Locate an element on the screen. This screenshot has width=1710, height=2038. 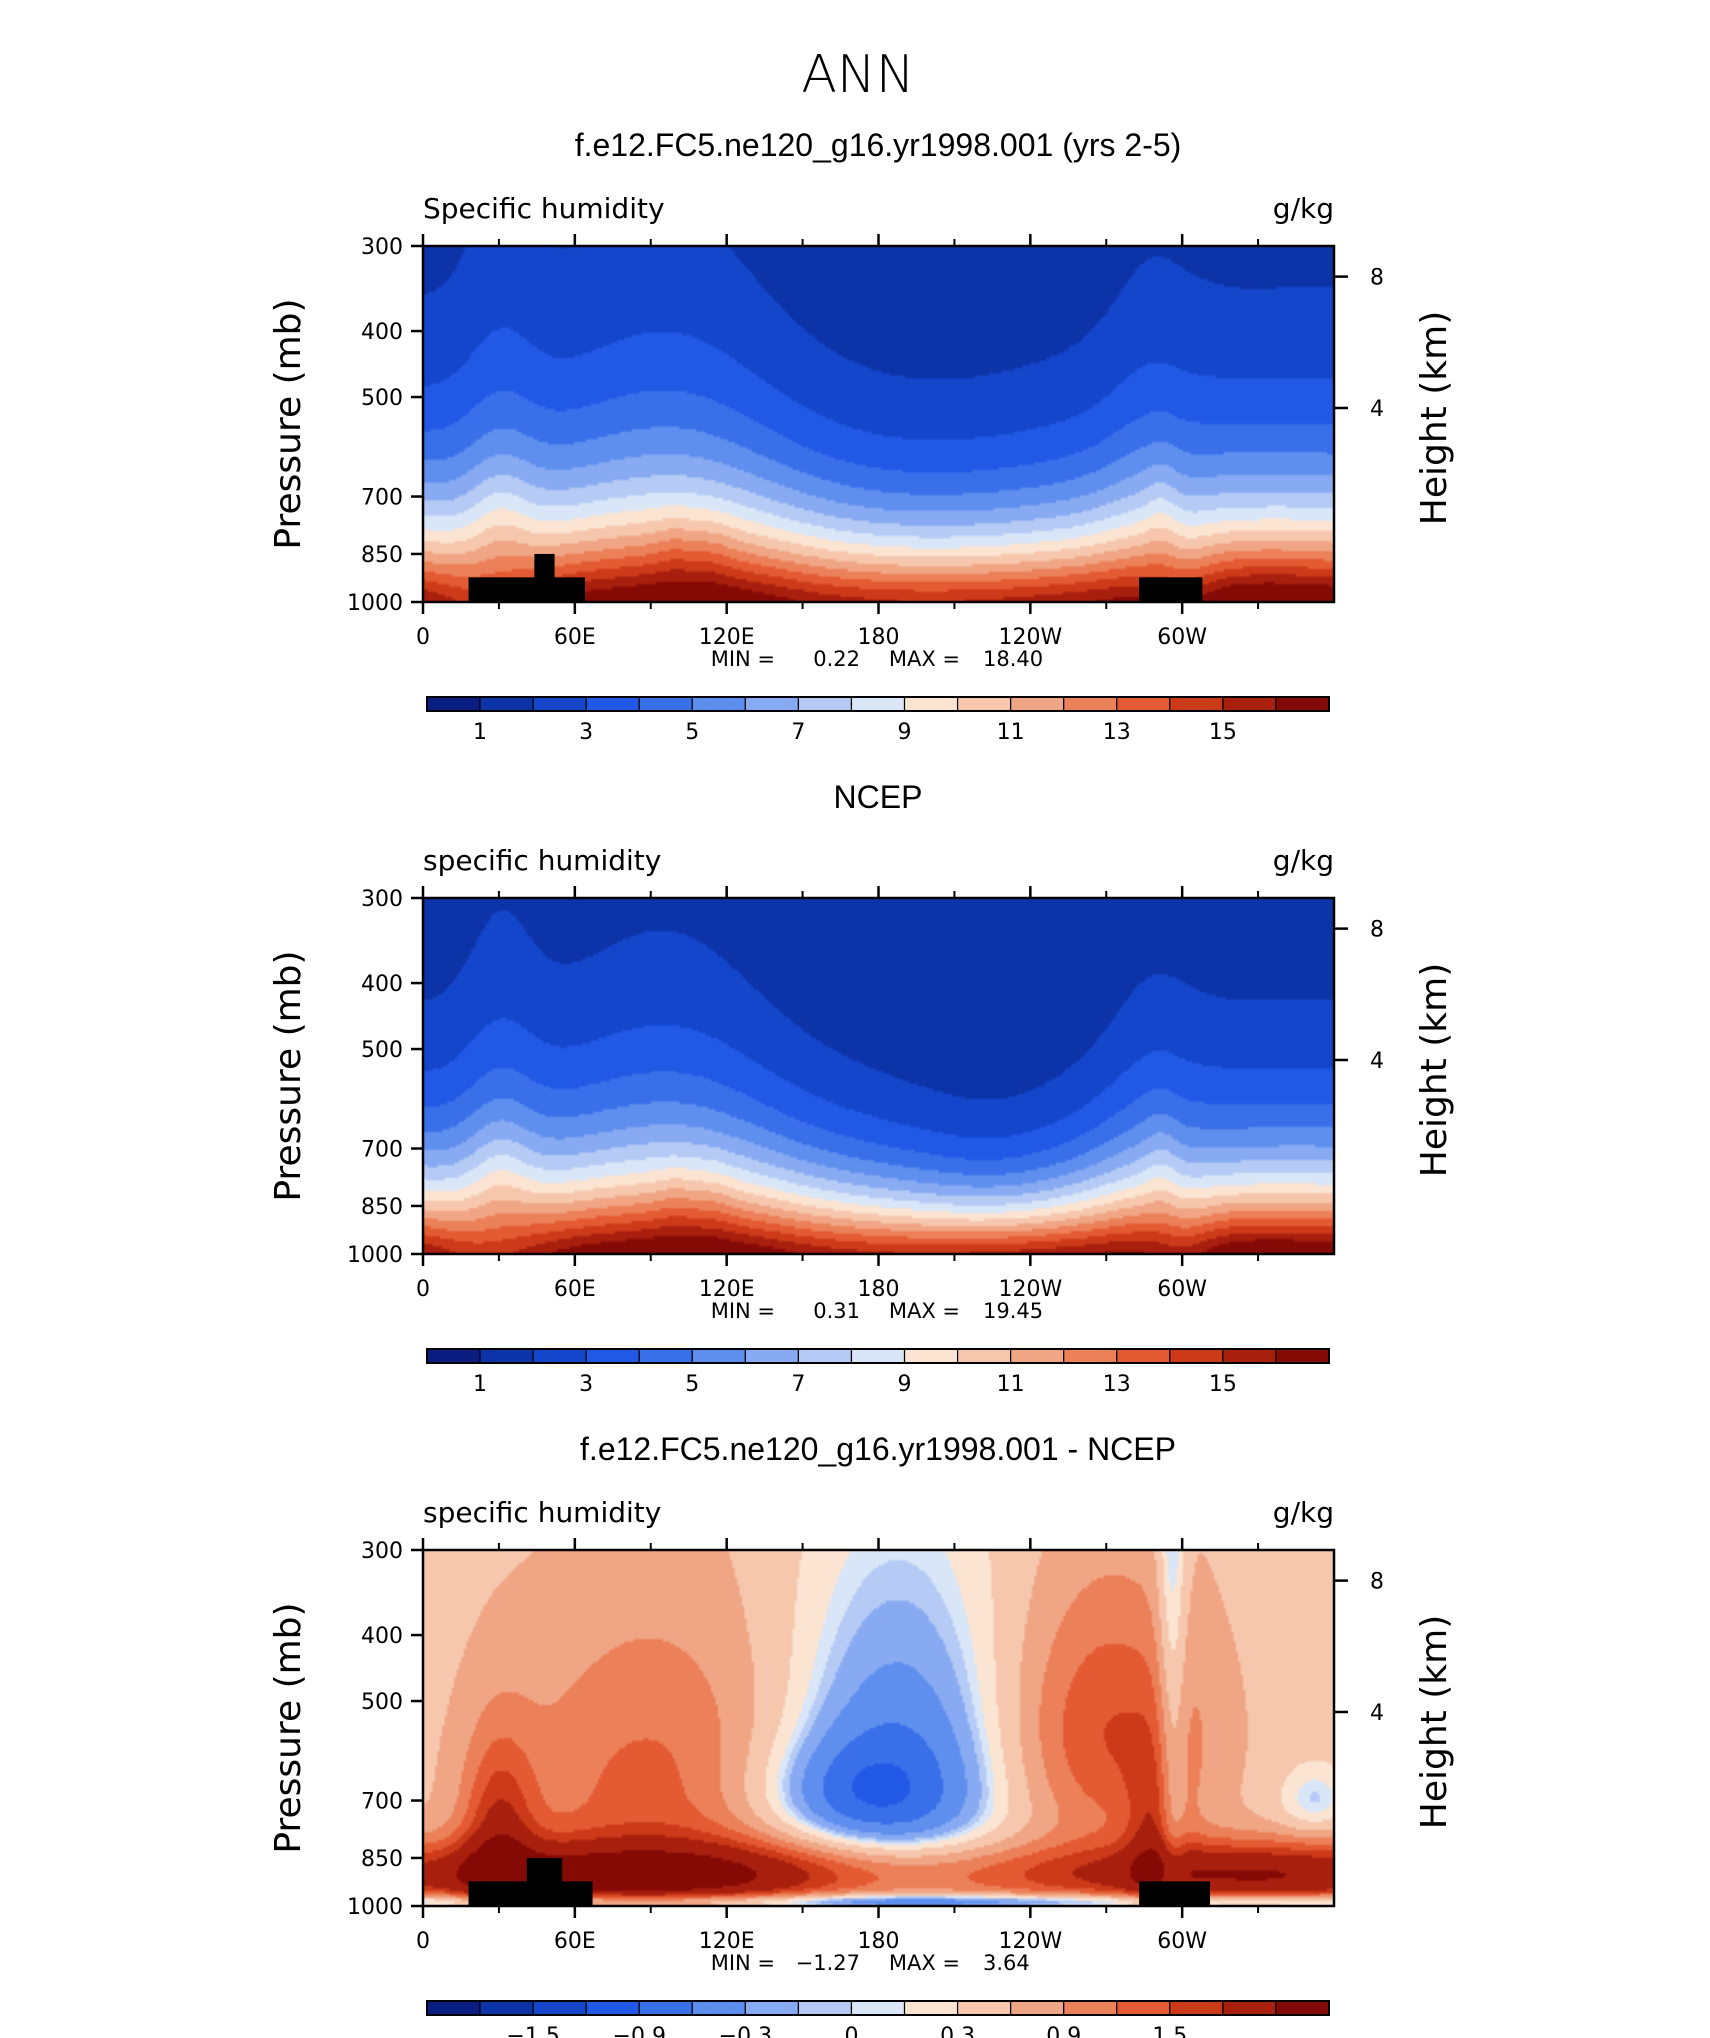
max-label: MAX = is located at coordinates (924, 1311).